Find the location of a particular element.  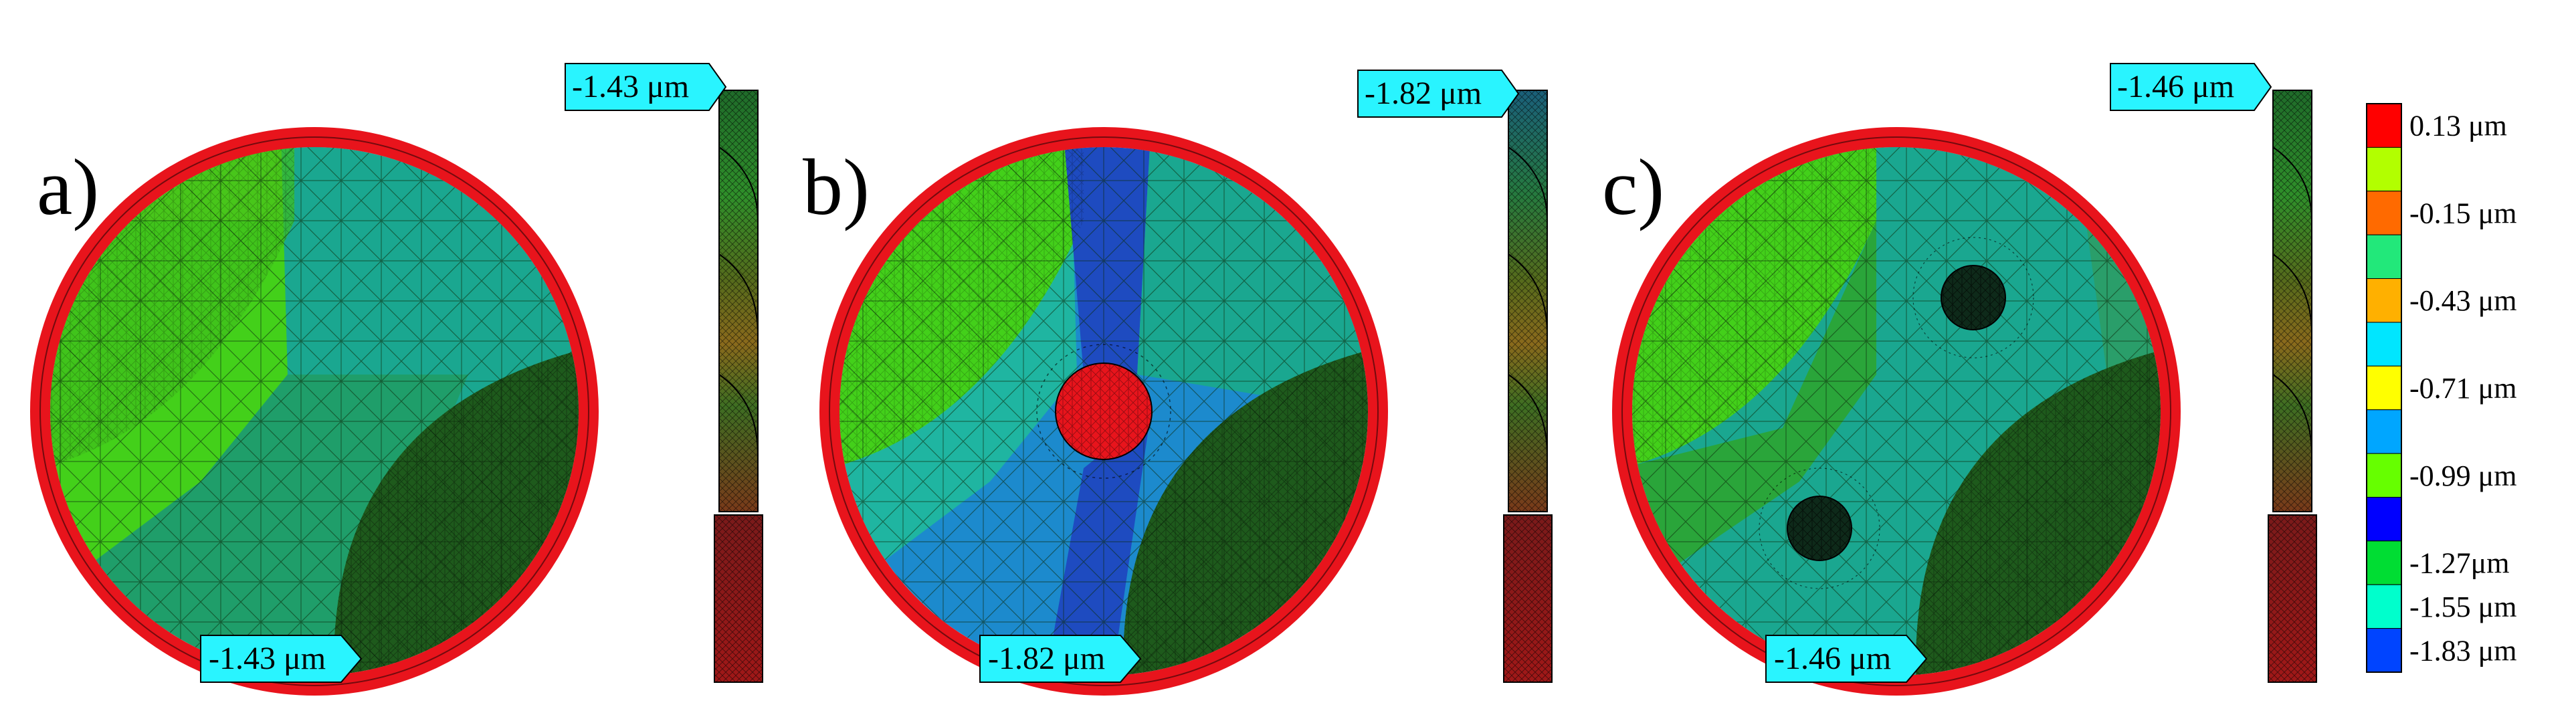

drill-c is located at coordinates (2292, 386).